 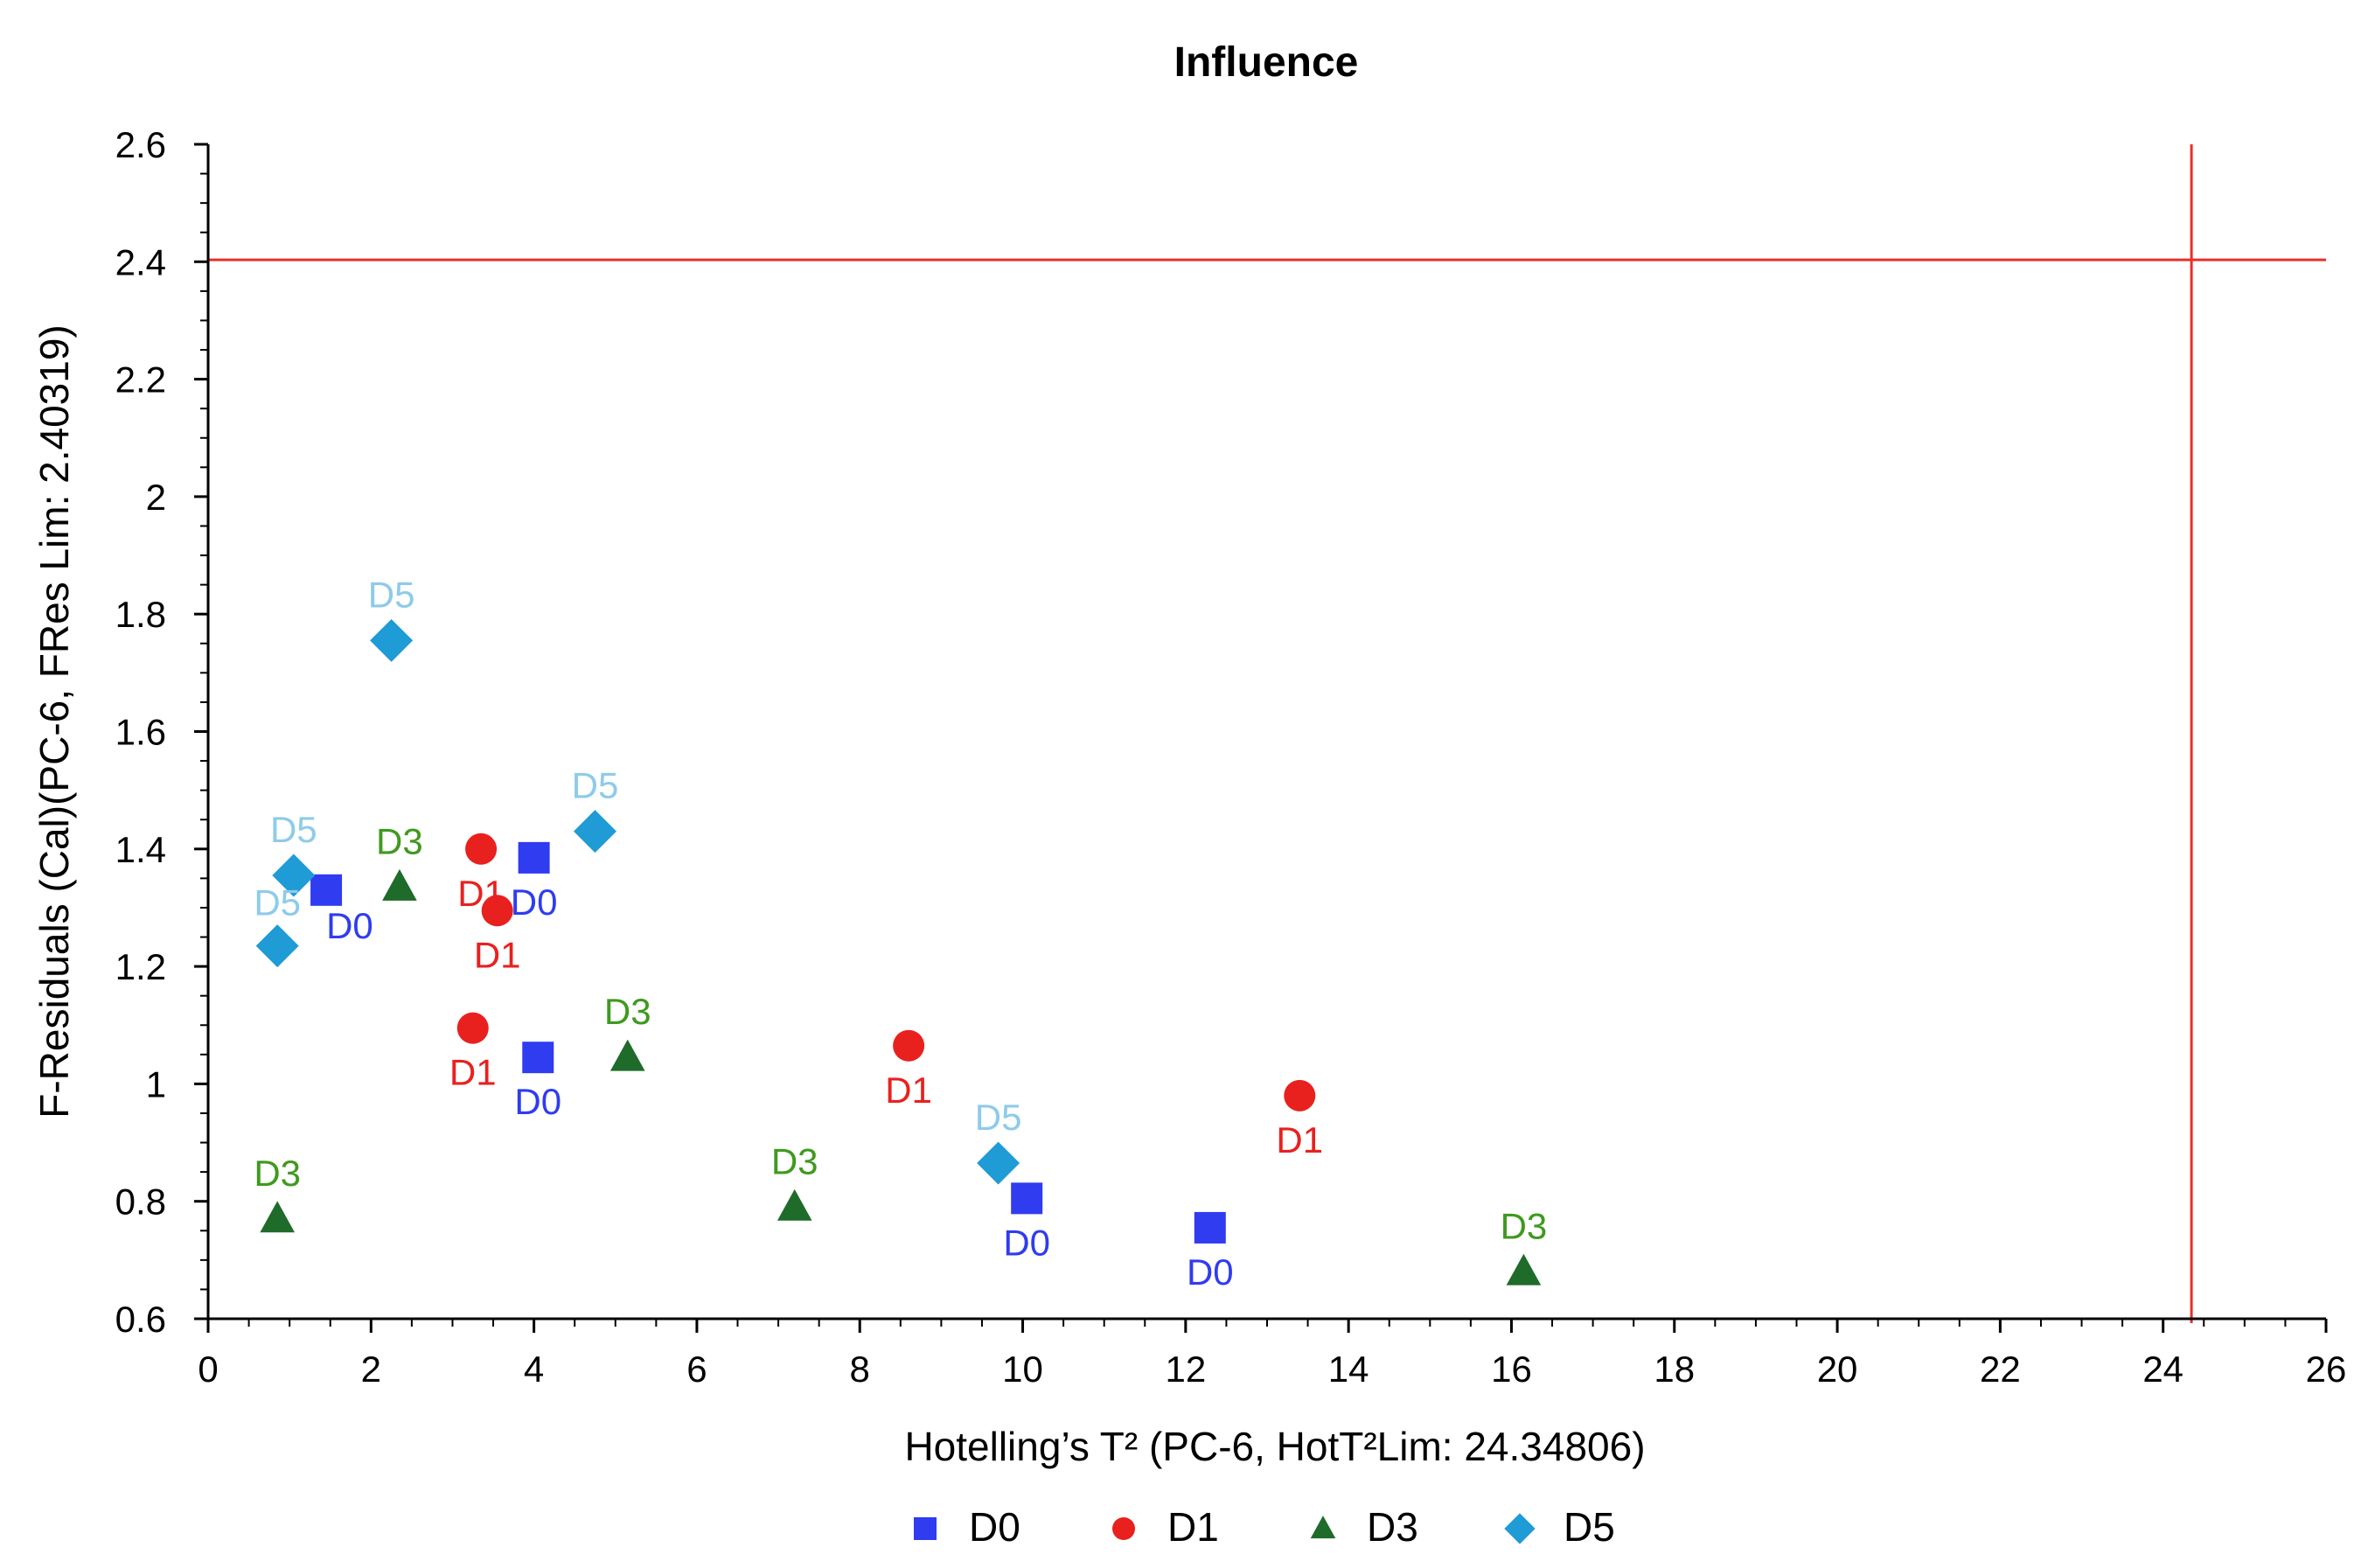 What do you see at coordinates (967, 1527) in the screenshot?
I see `legend-item-d0: D0` at bounding box center [967, 1527].